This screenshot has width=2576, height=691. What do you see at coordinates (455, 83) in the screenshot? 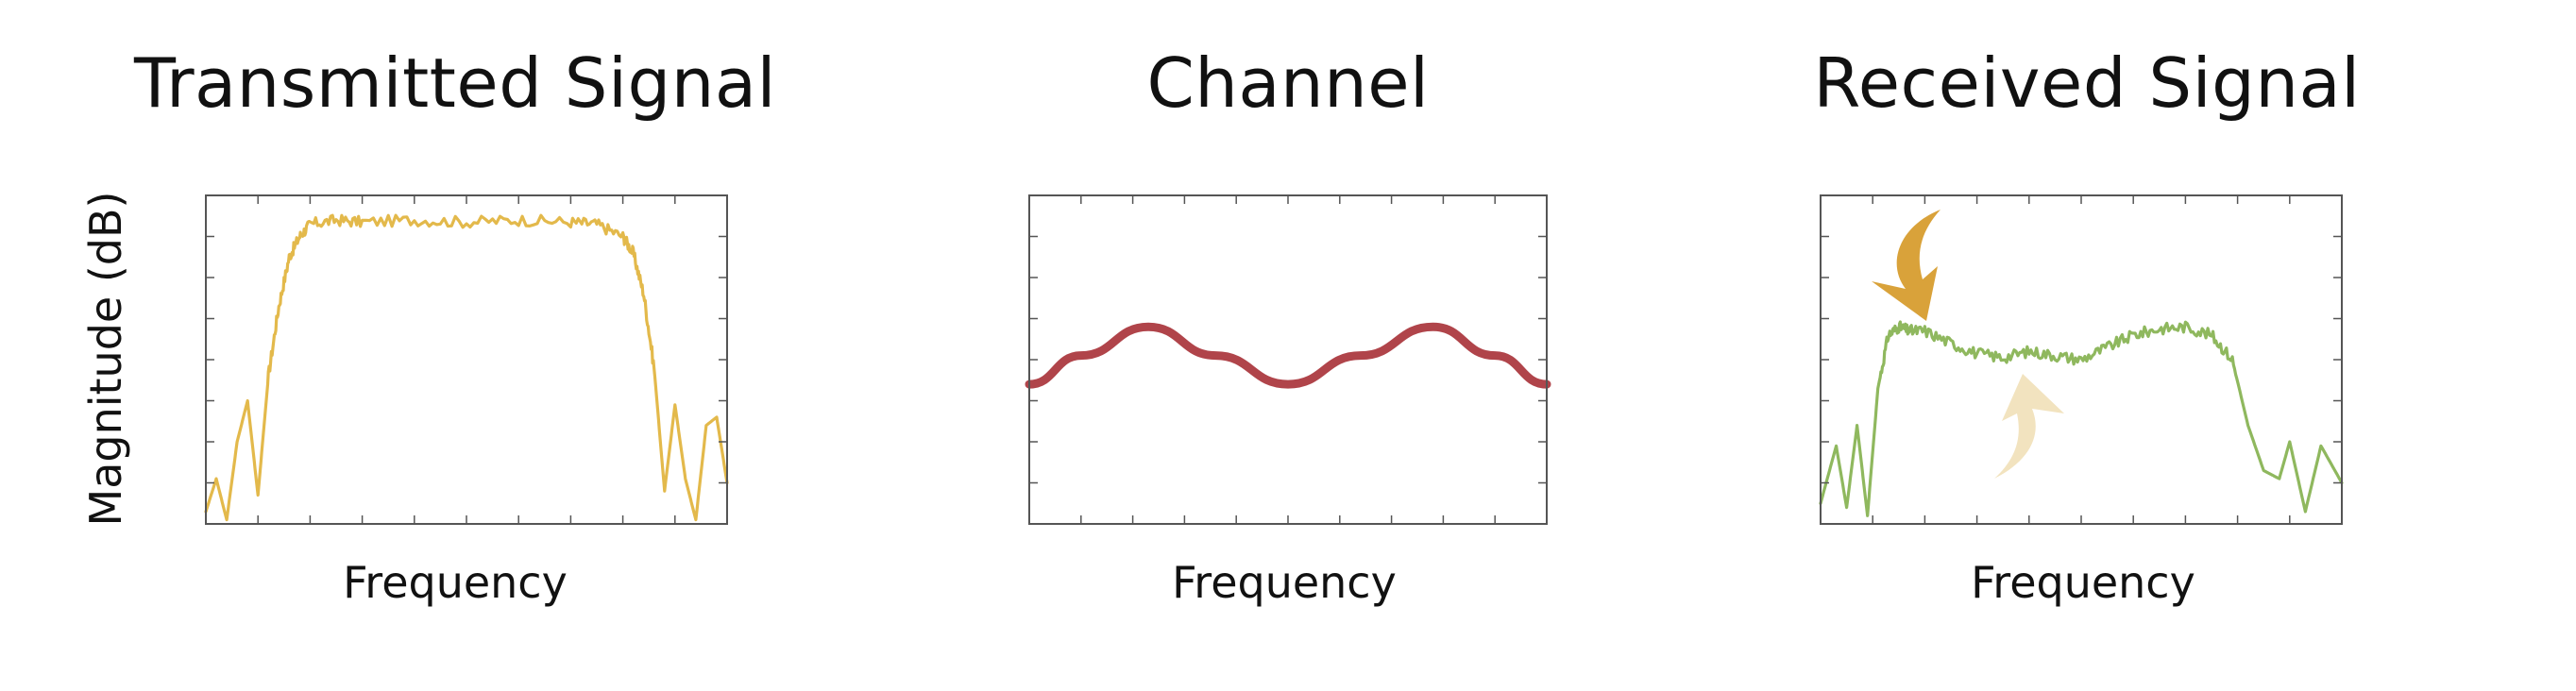
I see `chart-title-transmitted: Transmitted Signal` at bounding box center [455, 83].